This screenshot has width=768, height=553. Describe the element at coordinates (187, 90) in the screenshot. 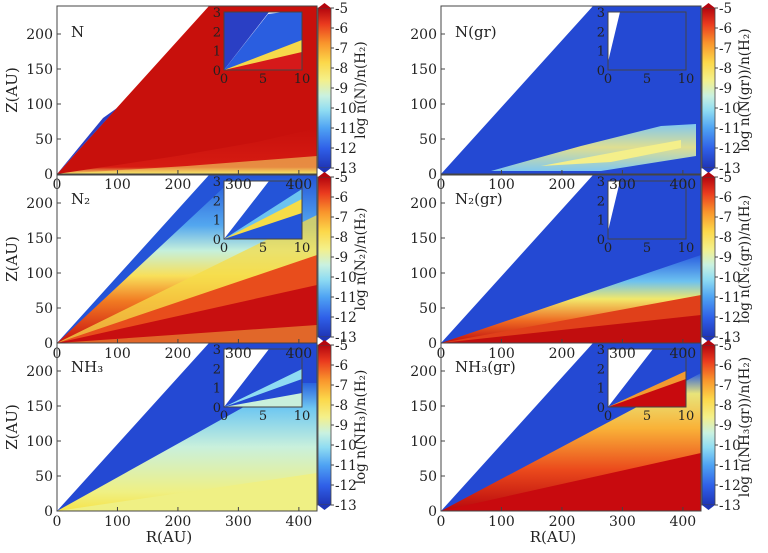

I see `panel-n: N` at that location.